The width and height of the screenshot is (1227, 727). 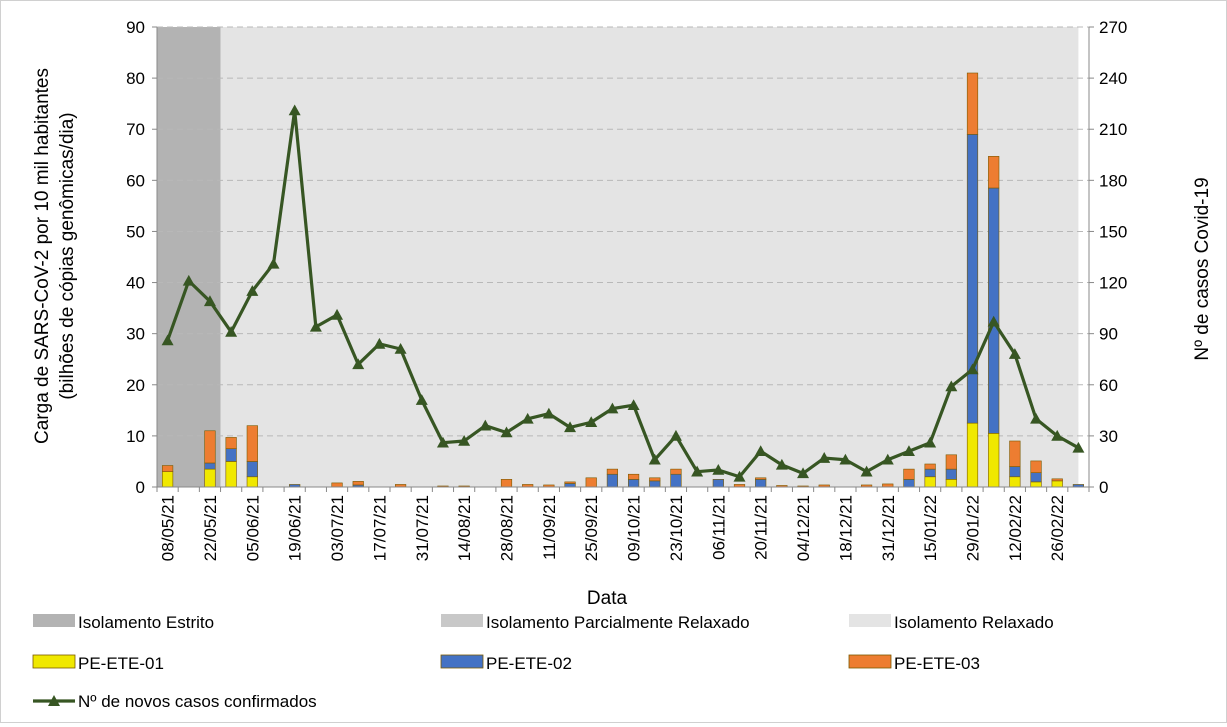 I want to click on x-tick-label: 12/02/22, so click(x=1015, y=528).